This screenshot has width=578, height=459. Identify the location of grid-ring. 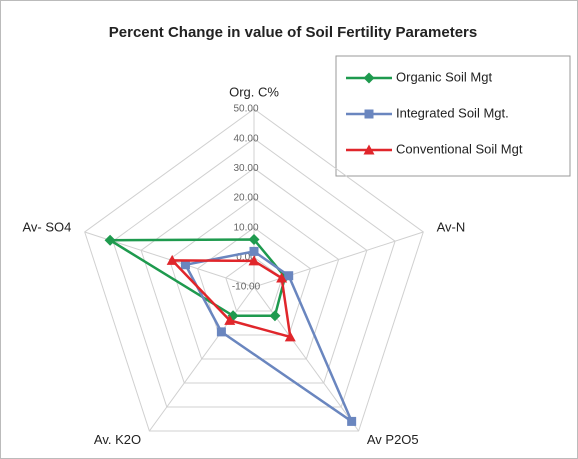
(254, 278).